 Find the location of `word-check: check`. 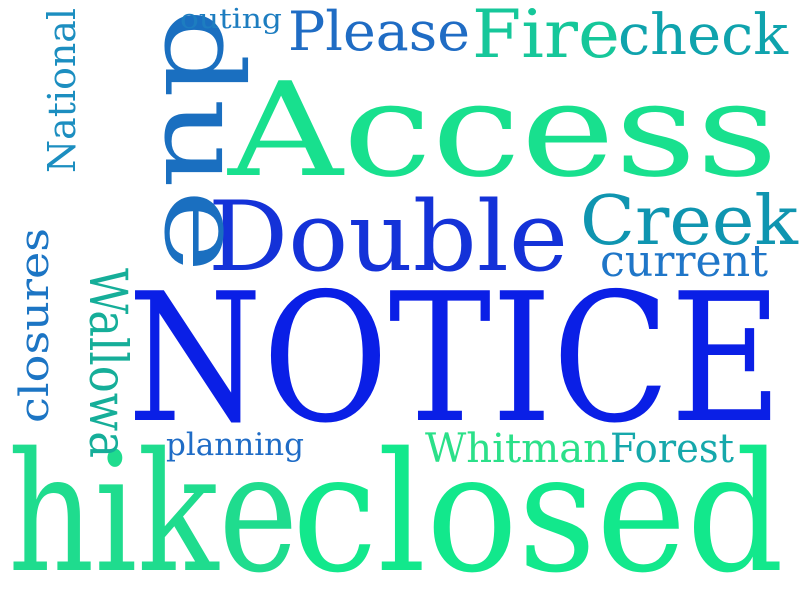

word-check: check is located at coordinates (703, 35).